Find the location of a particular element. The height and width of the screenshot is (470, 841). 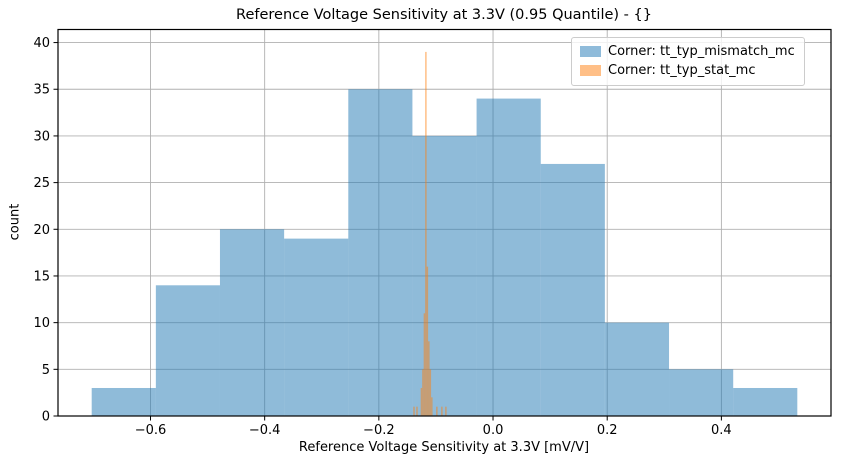

y-tick-label: 0 is located at coordinates (46, 417).